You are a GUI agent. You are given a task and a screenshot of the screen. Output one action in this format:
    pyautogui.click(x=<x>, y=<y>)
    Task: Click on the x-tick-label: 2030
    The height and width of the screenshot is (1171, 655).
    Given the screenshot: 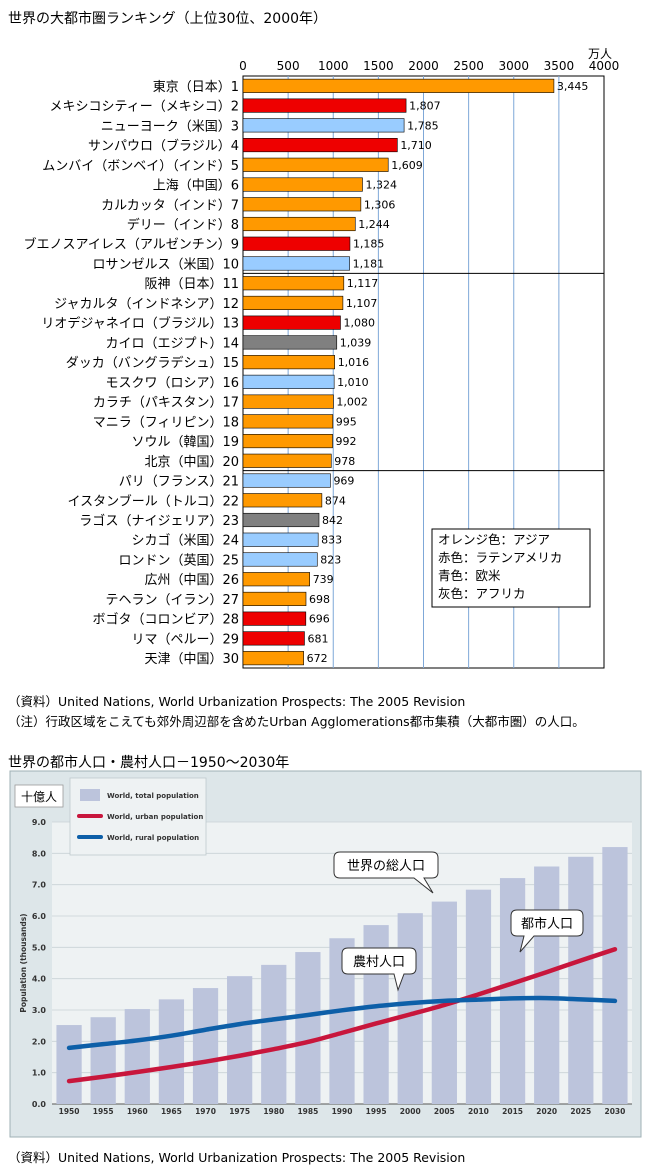 What is the action you would take?
    pyautogui.click(x=615, y=1111)
    